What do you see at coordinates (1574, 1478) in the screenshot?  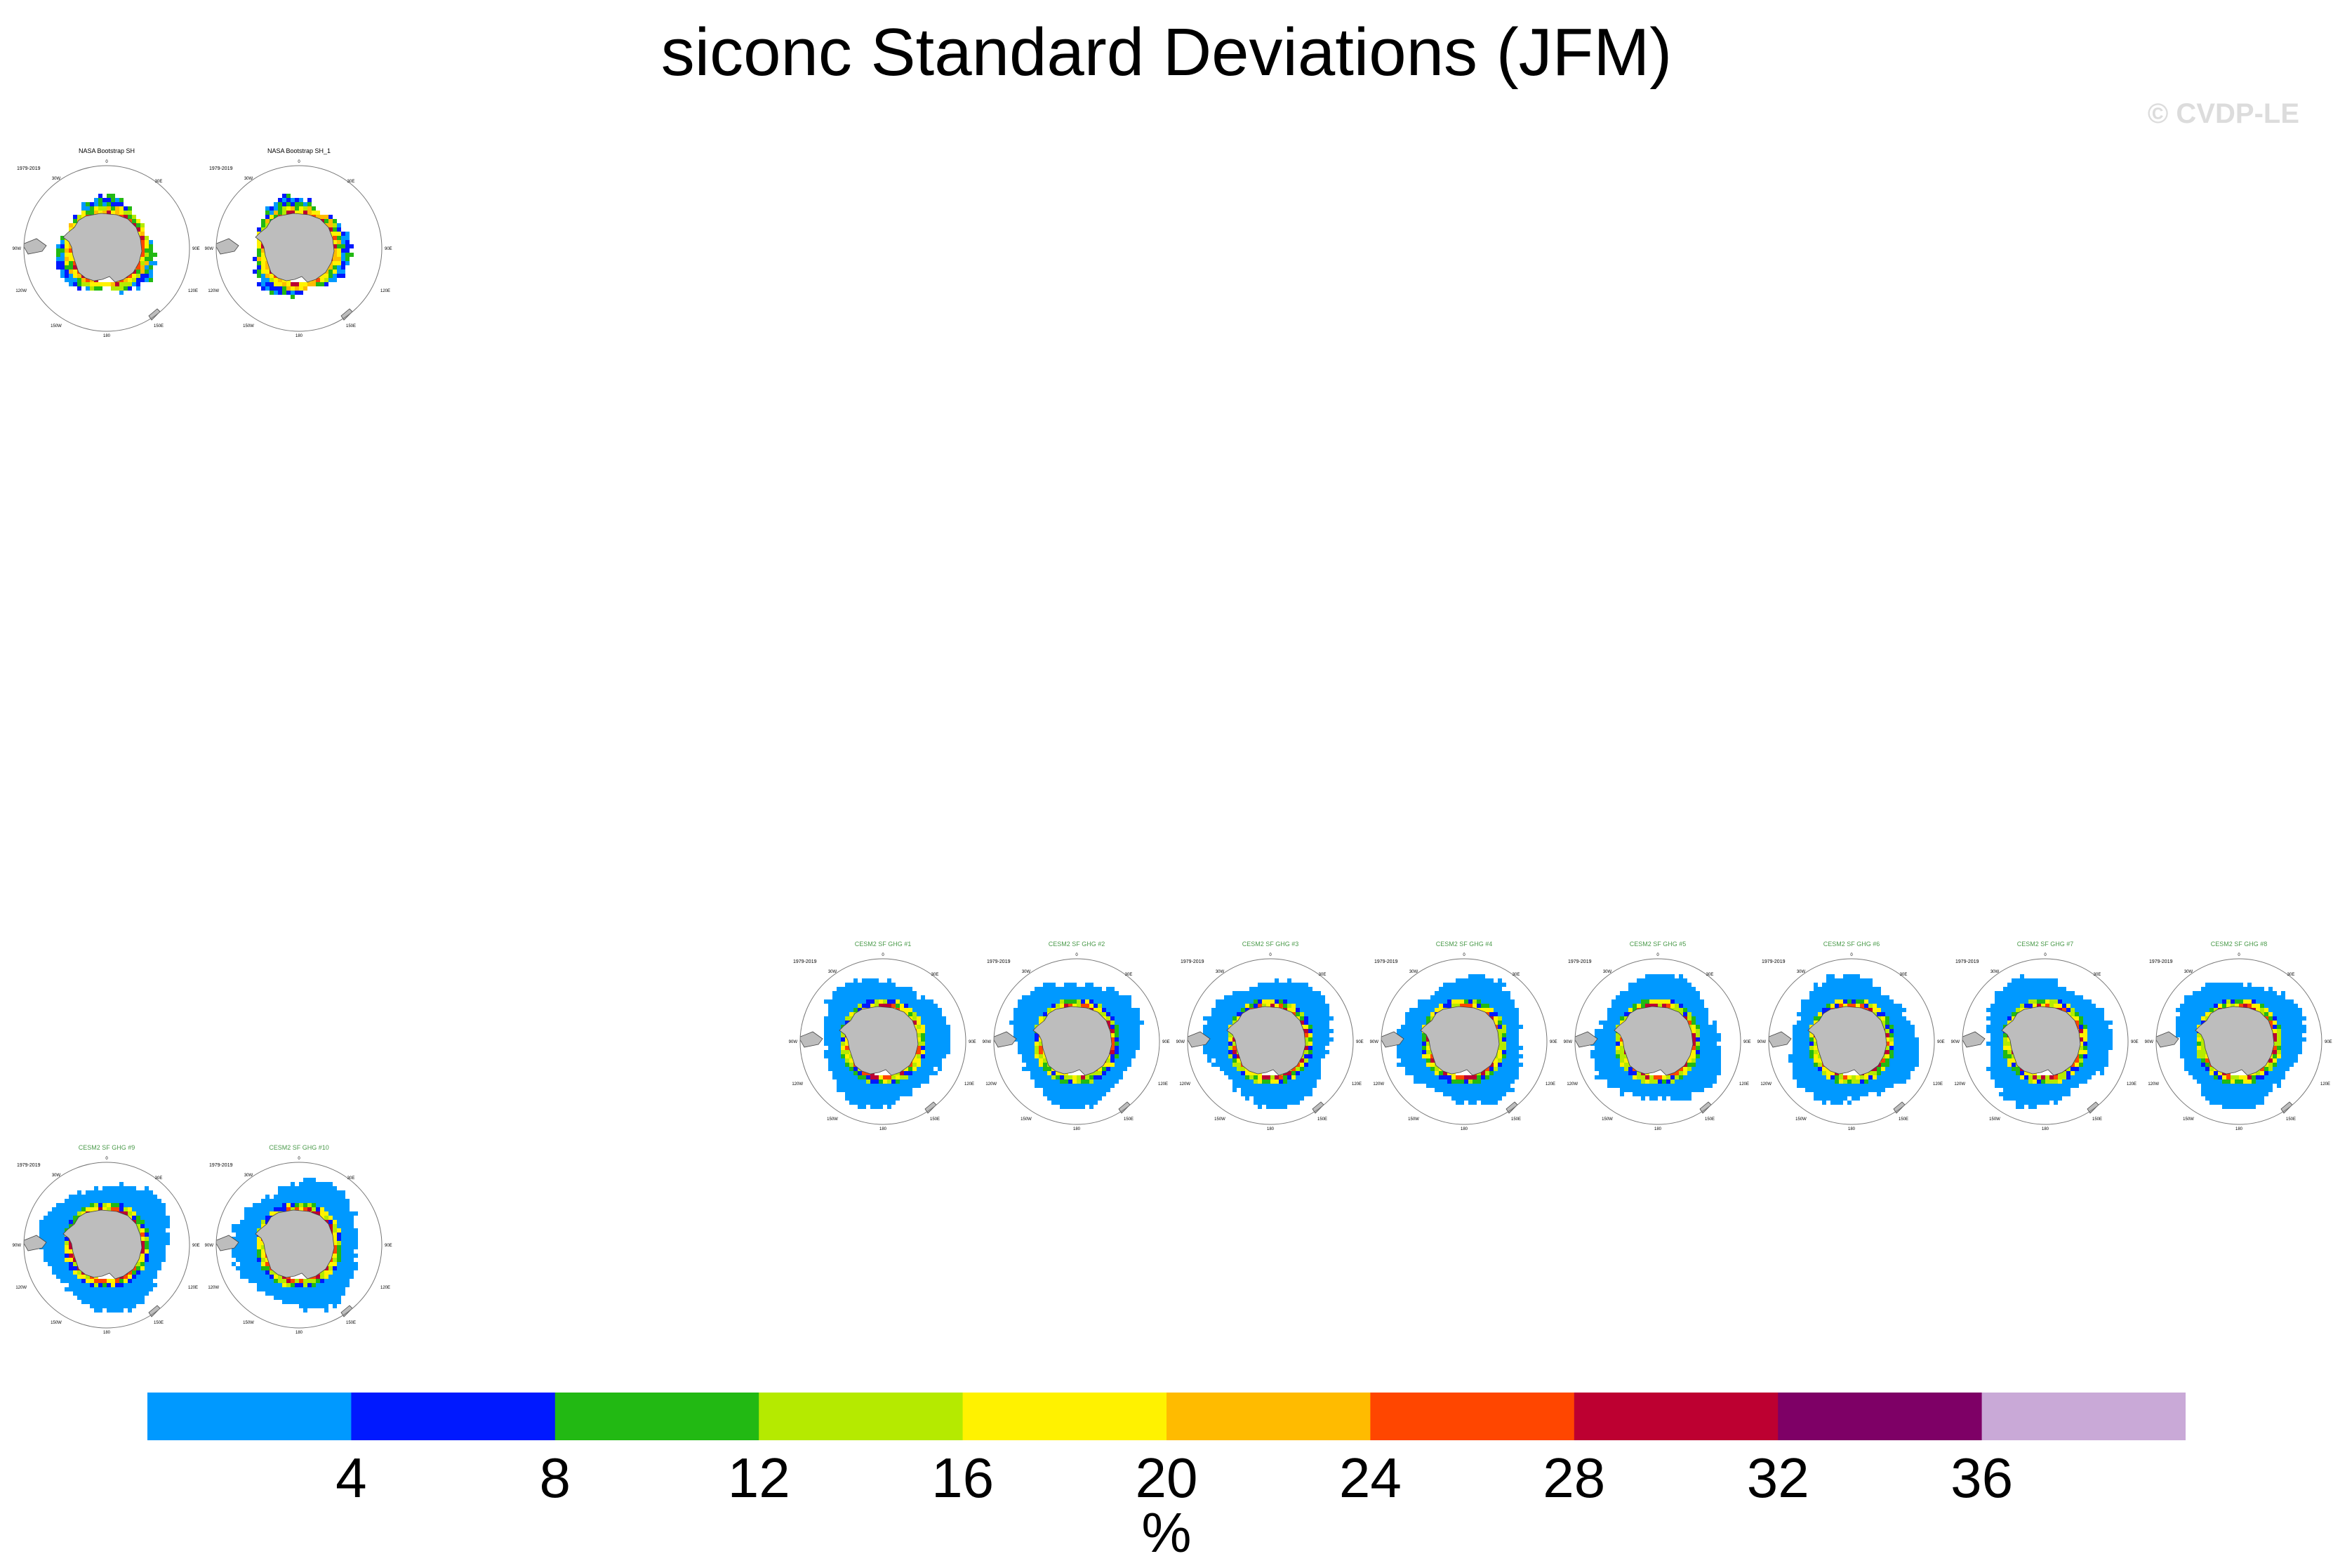 I see `colorbar-tick-label: 28` at bounding box center [1574, 1478].